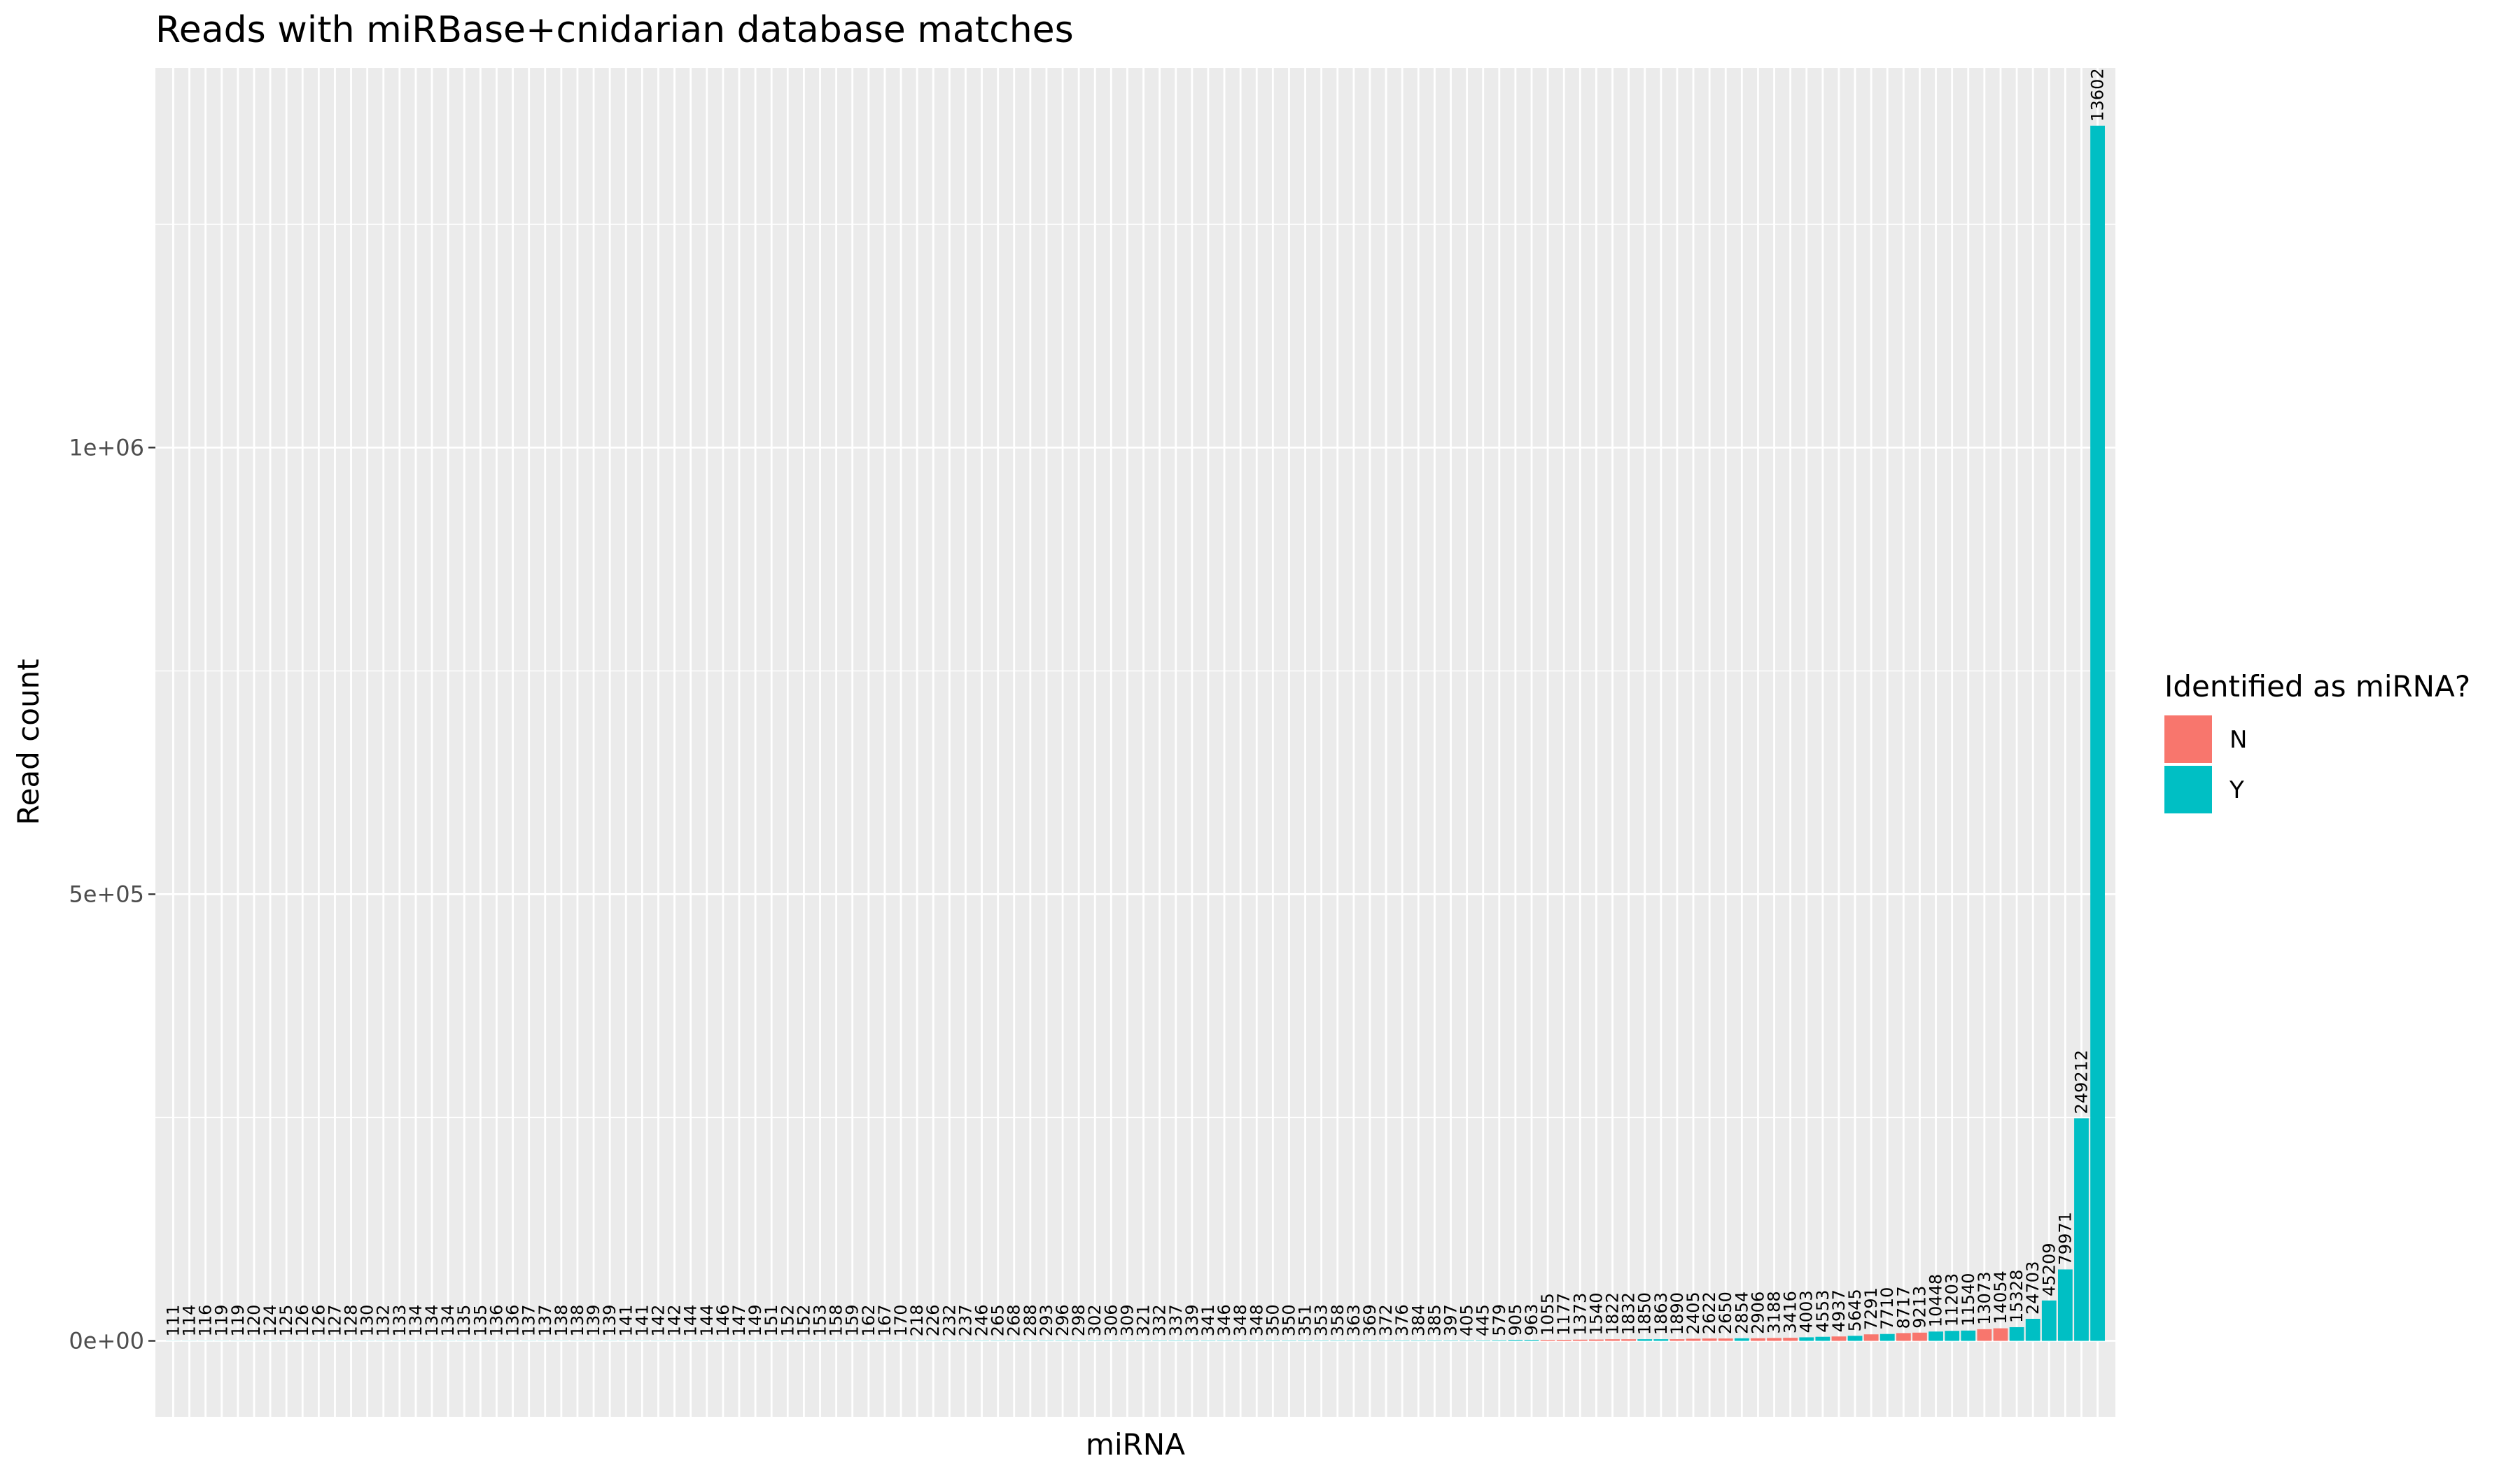 The width and height of the screenshot is (2520, 1470). I want to click on data-label: 13602, so click(2098, 94).